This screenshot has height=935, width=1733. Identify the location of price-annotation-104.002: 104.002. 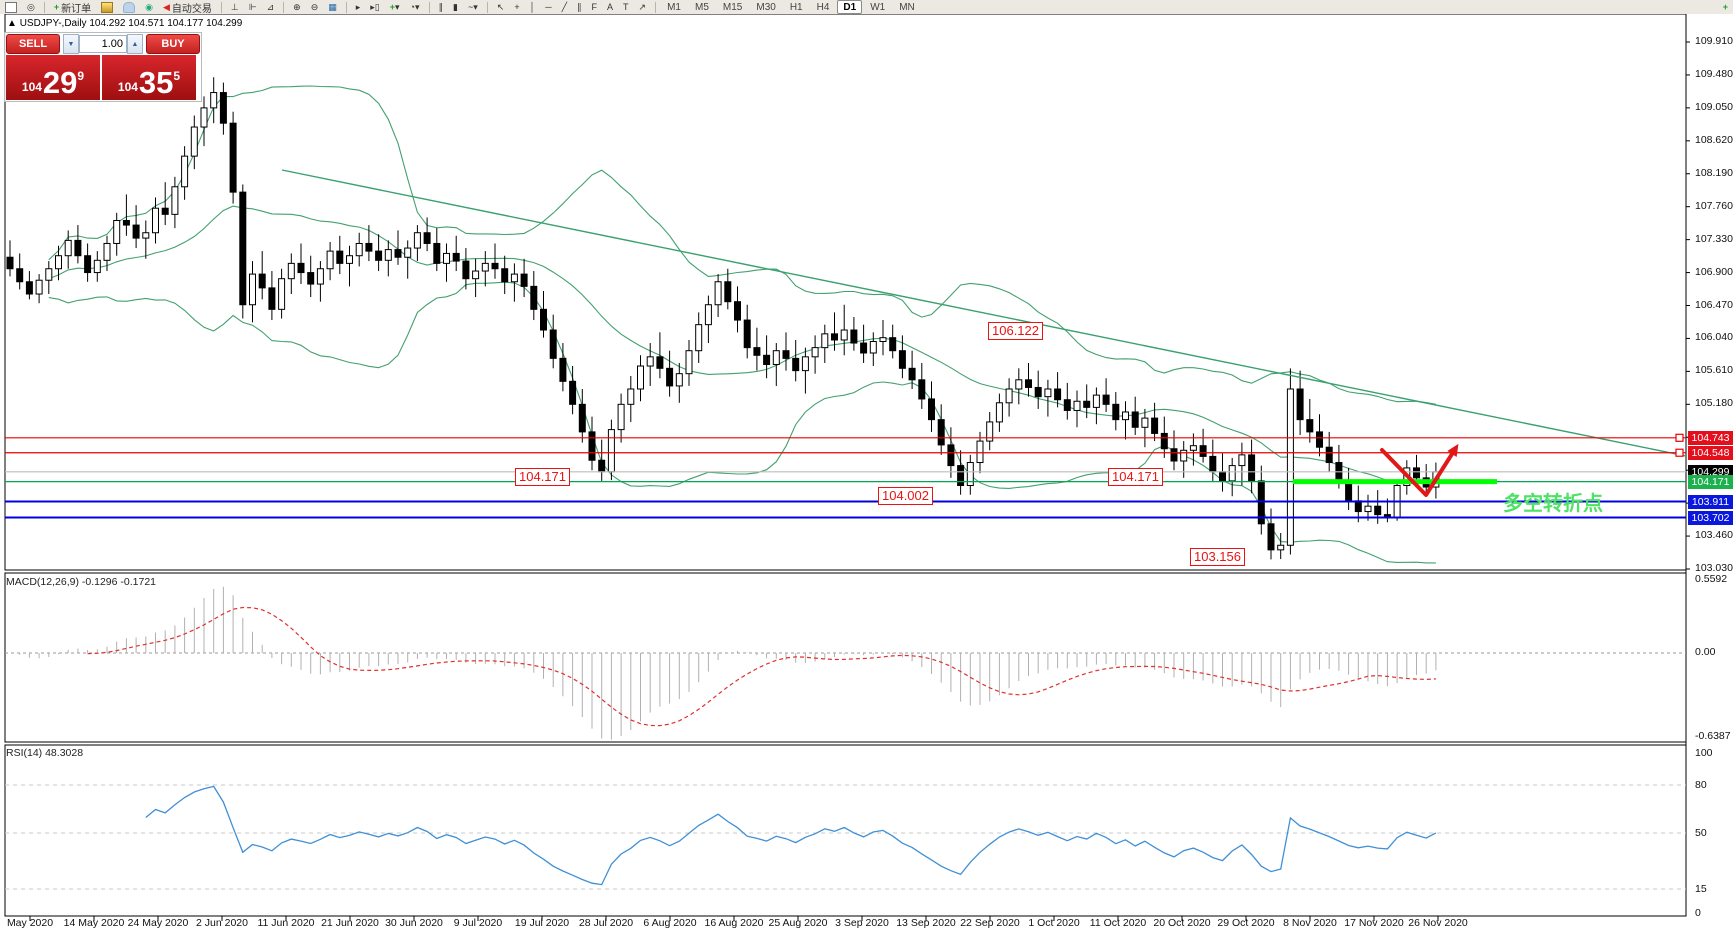
(905, 496).